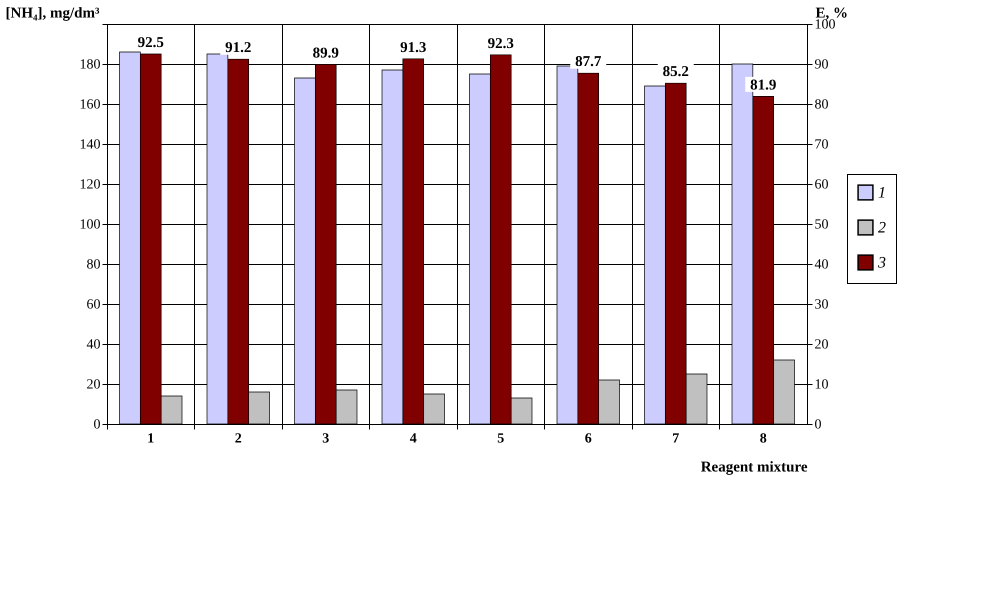 The image size is (995, 604). I want to click on y-tick-label: 80, so click(93, 265).